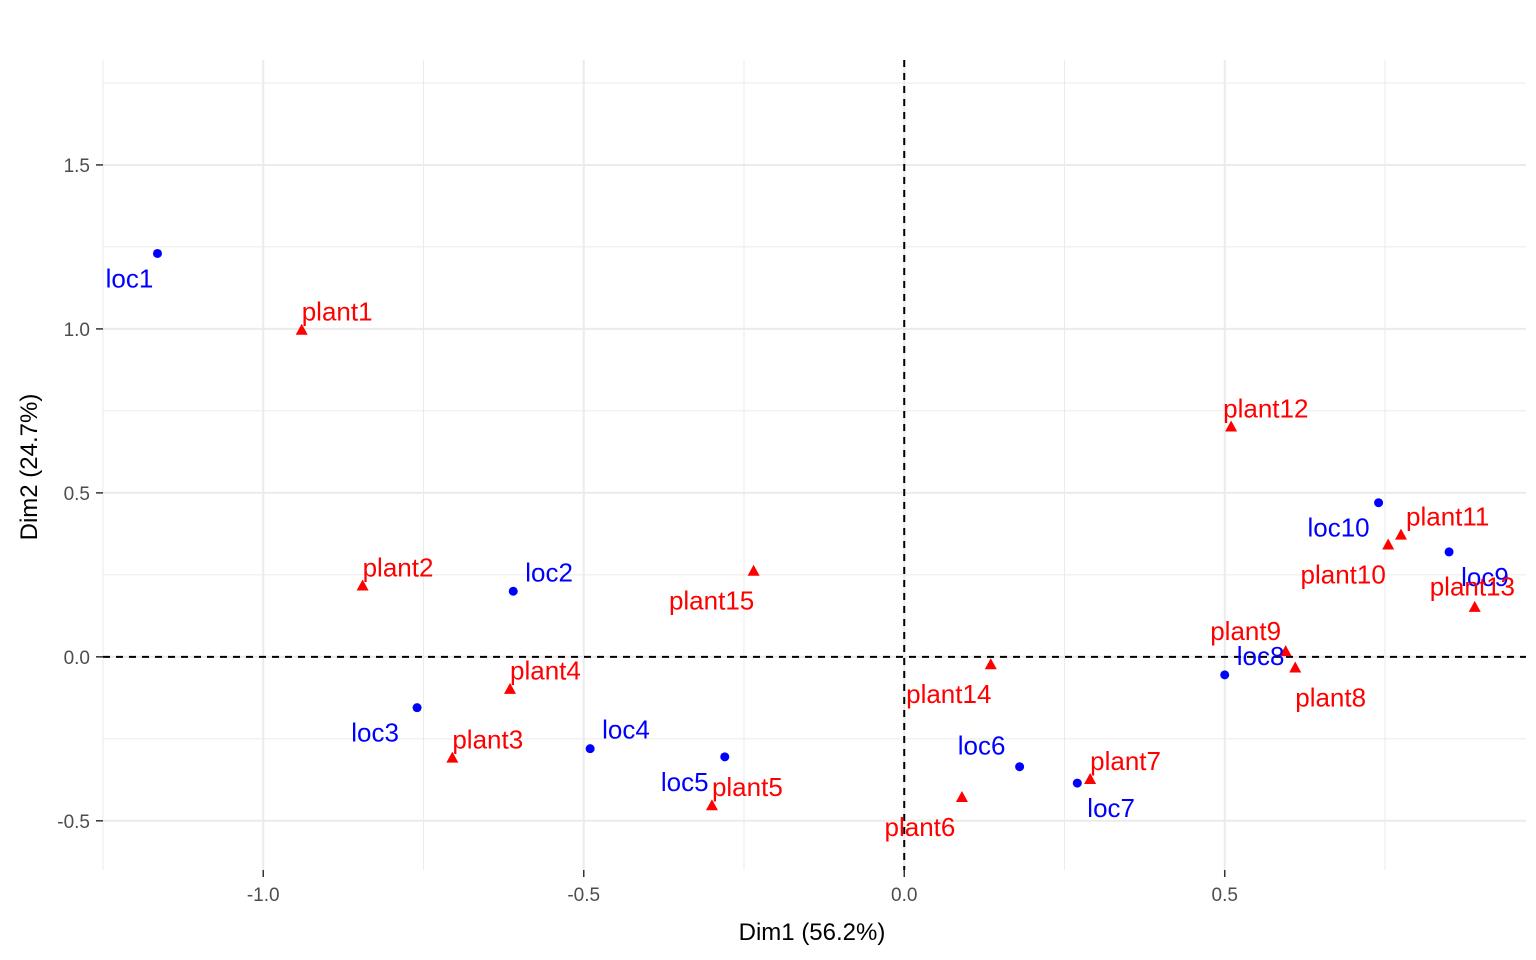  Describe the element at coordinates (1090, 778) in the screenshot. I see `point-plant7` at that location.